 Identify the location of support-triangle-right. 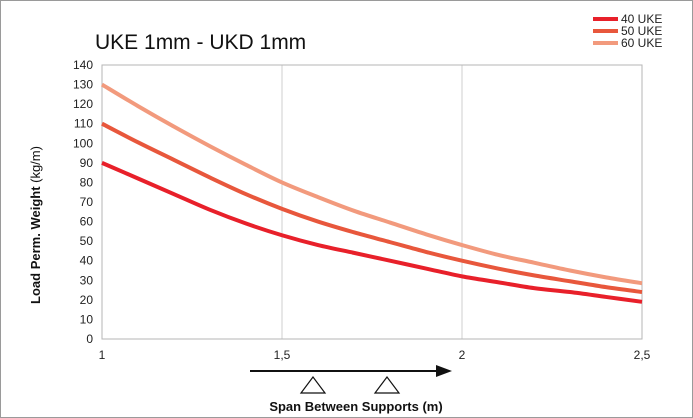
(387, 385).